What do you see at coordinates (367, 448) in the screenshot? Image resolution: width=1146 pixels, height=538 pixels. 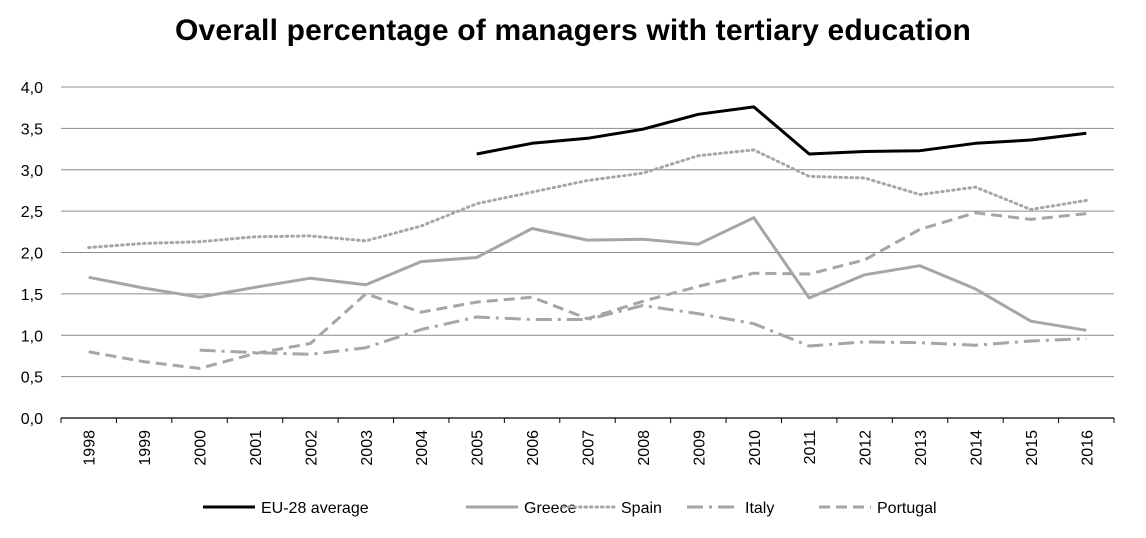 I see `x-tick-label: 2003` at bounding box center [367, 448].